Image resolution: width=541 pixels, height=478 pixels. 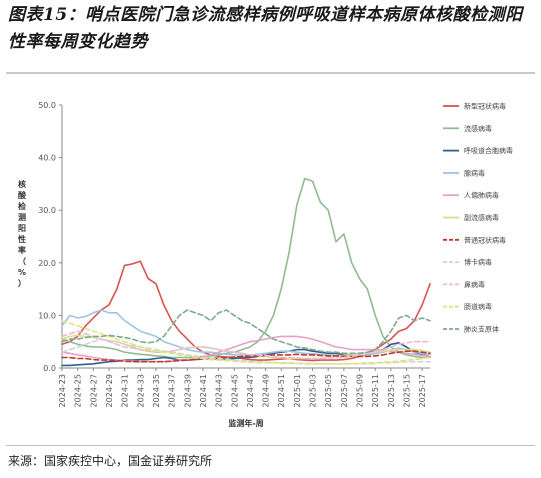 What do you see at coordinates (47, 315) in the screenshot?
I see `y-tick-label: 10.0` at bounding box center [47, 315].